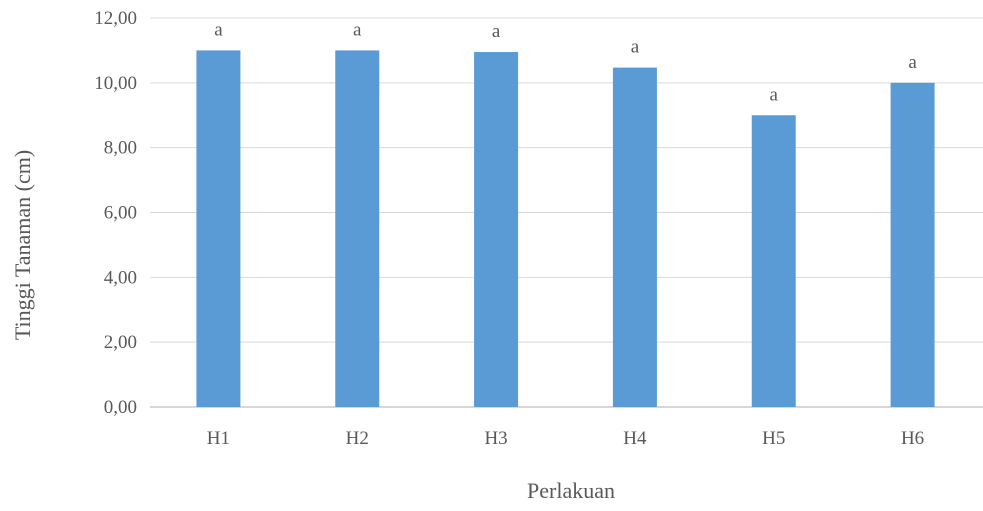 The width and height of the screenshot is (983, 511). Describe the element at coordinates (634, 237) in the screenshot. I see `bar-h4` at that location.